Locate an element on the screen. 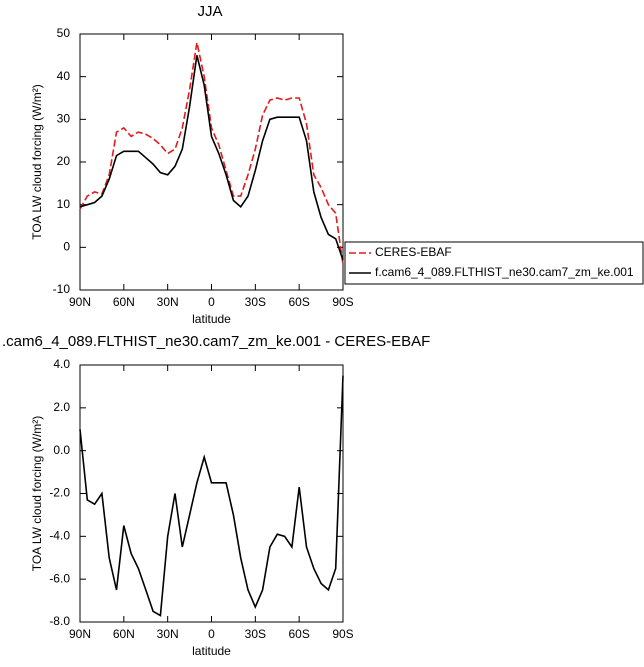 Image resolution: width=644 pixels, height=667 pixels. chart-title: JJA is located at coordinates (209, 11).